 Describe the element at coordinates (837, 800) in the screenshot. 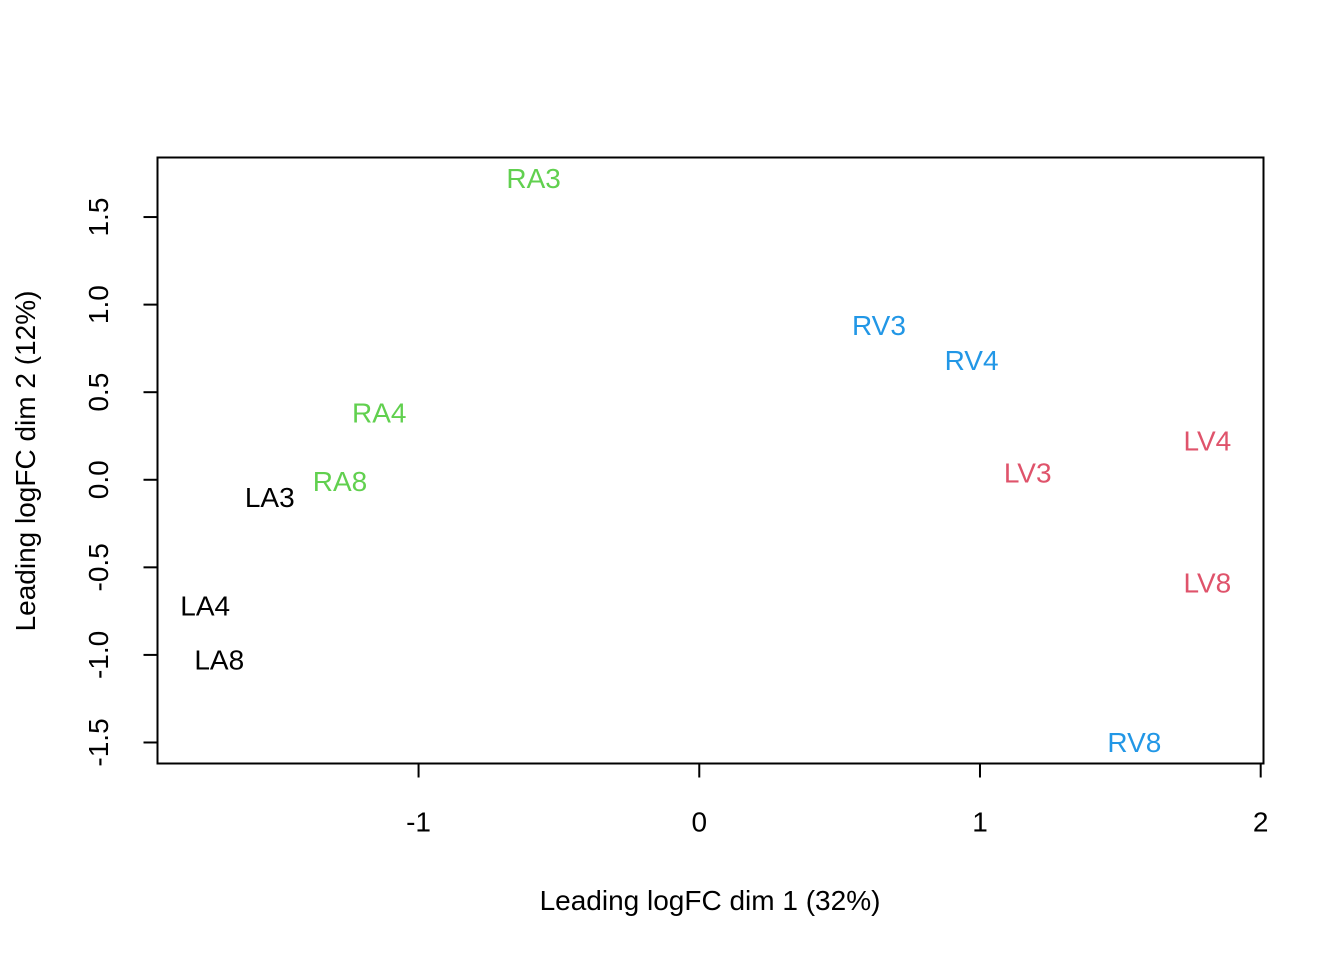

I see `x-axis: -1 0 1 2` at that location.